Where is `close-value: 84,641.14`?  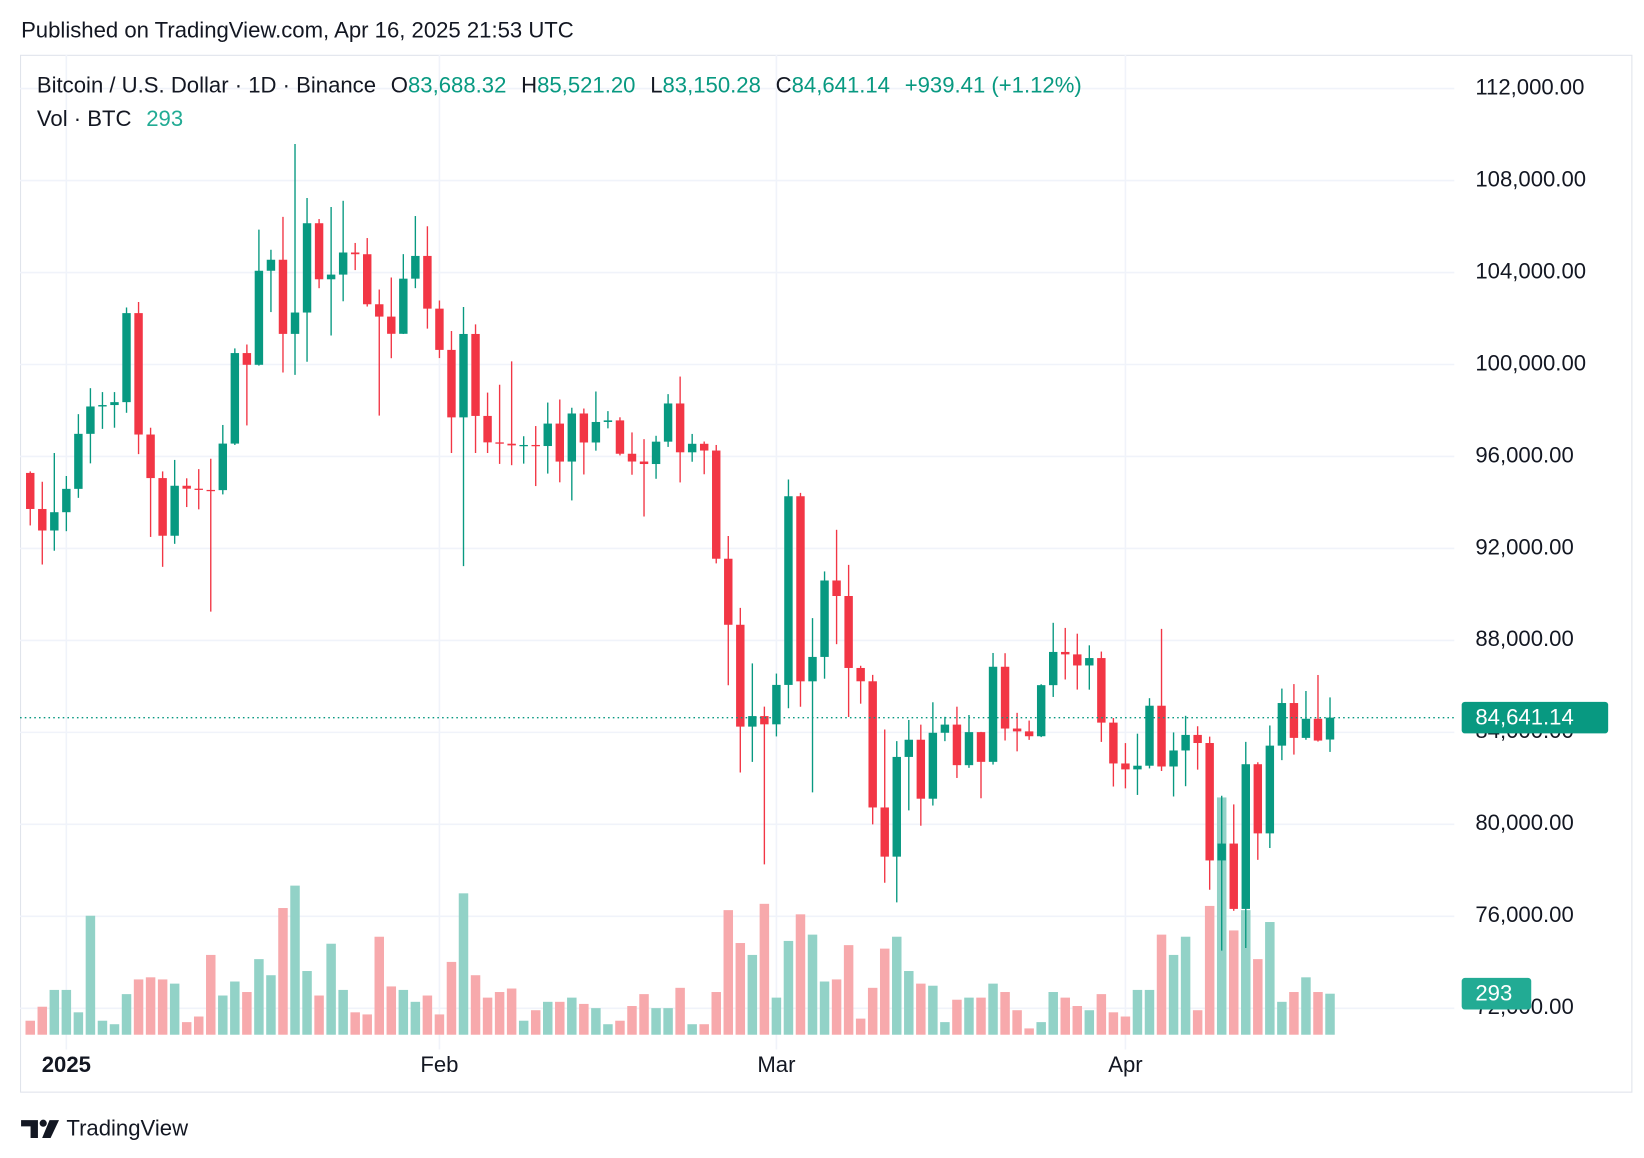
close-value: 84,641.14 is located at coordinates (841, 84).